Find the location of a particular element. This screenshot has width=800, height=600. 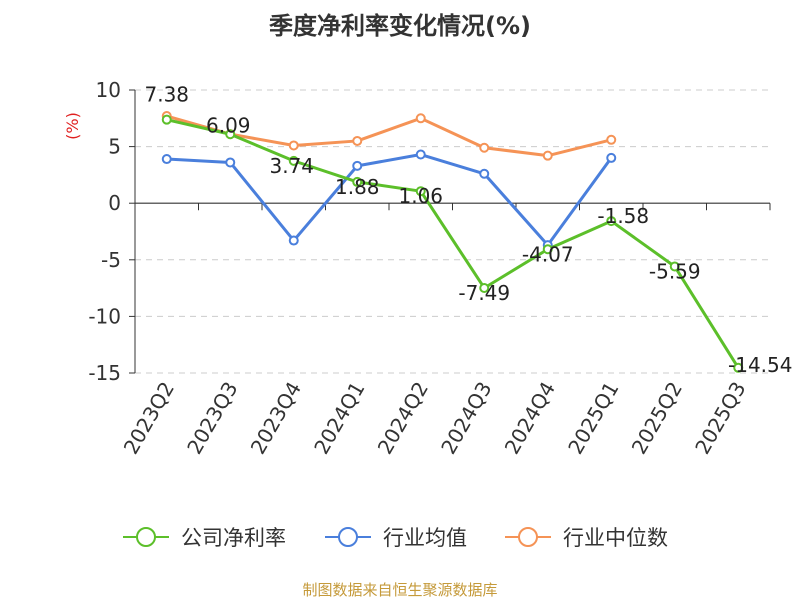

y-tick-label: -15 is located at coordinates (104, 373).